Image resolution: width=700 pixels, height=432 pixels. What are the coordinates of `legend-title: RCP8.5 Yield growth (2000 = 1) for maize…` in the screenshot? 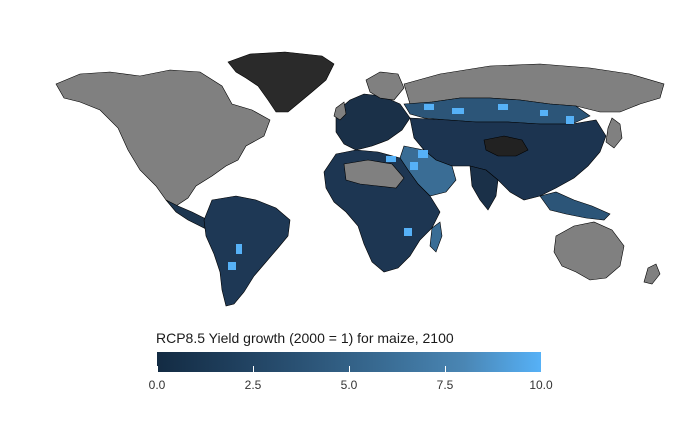 It's located at (305, 338).